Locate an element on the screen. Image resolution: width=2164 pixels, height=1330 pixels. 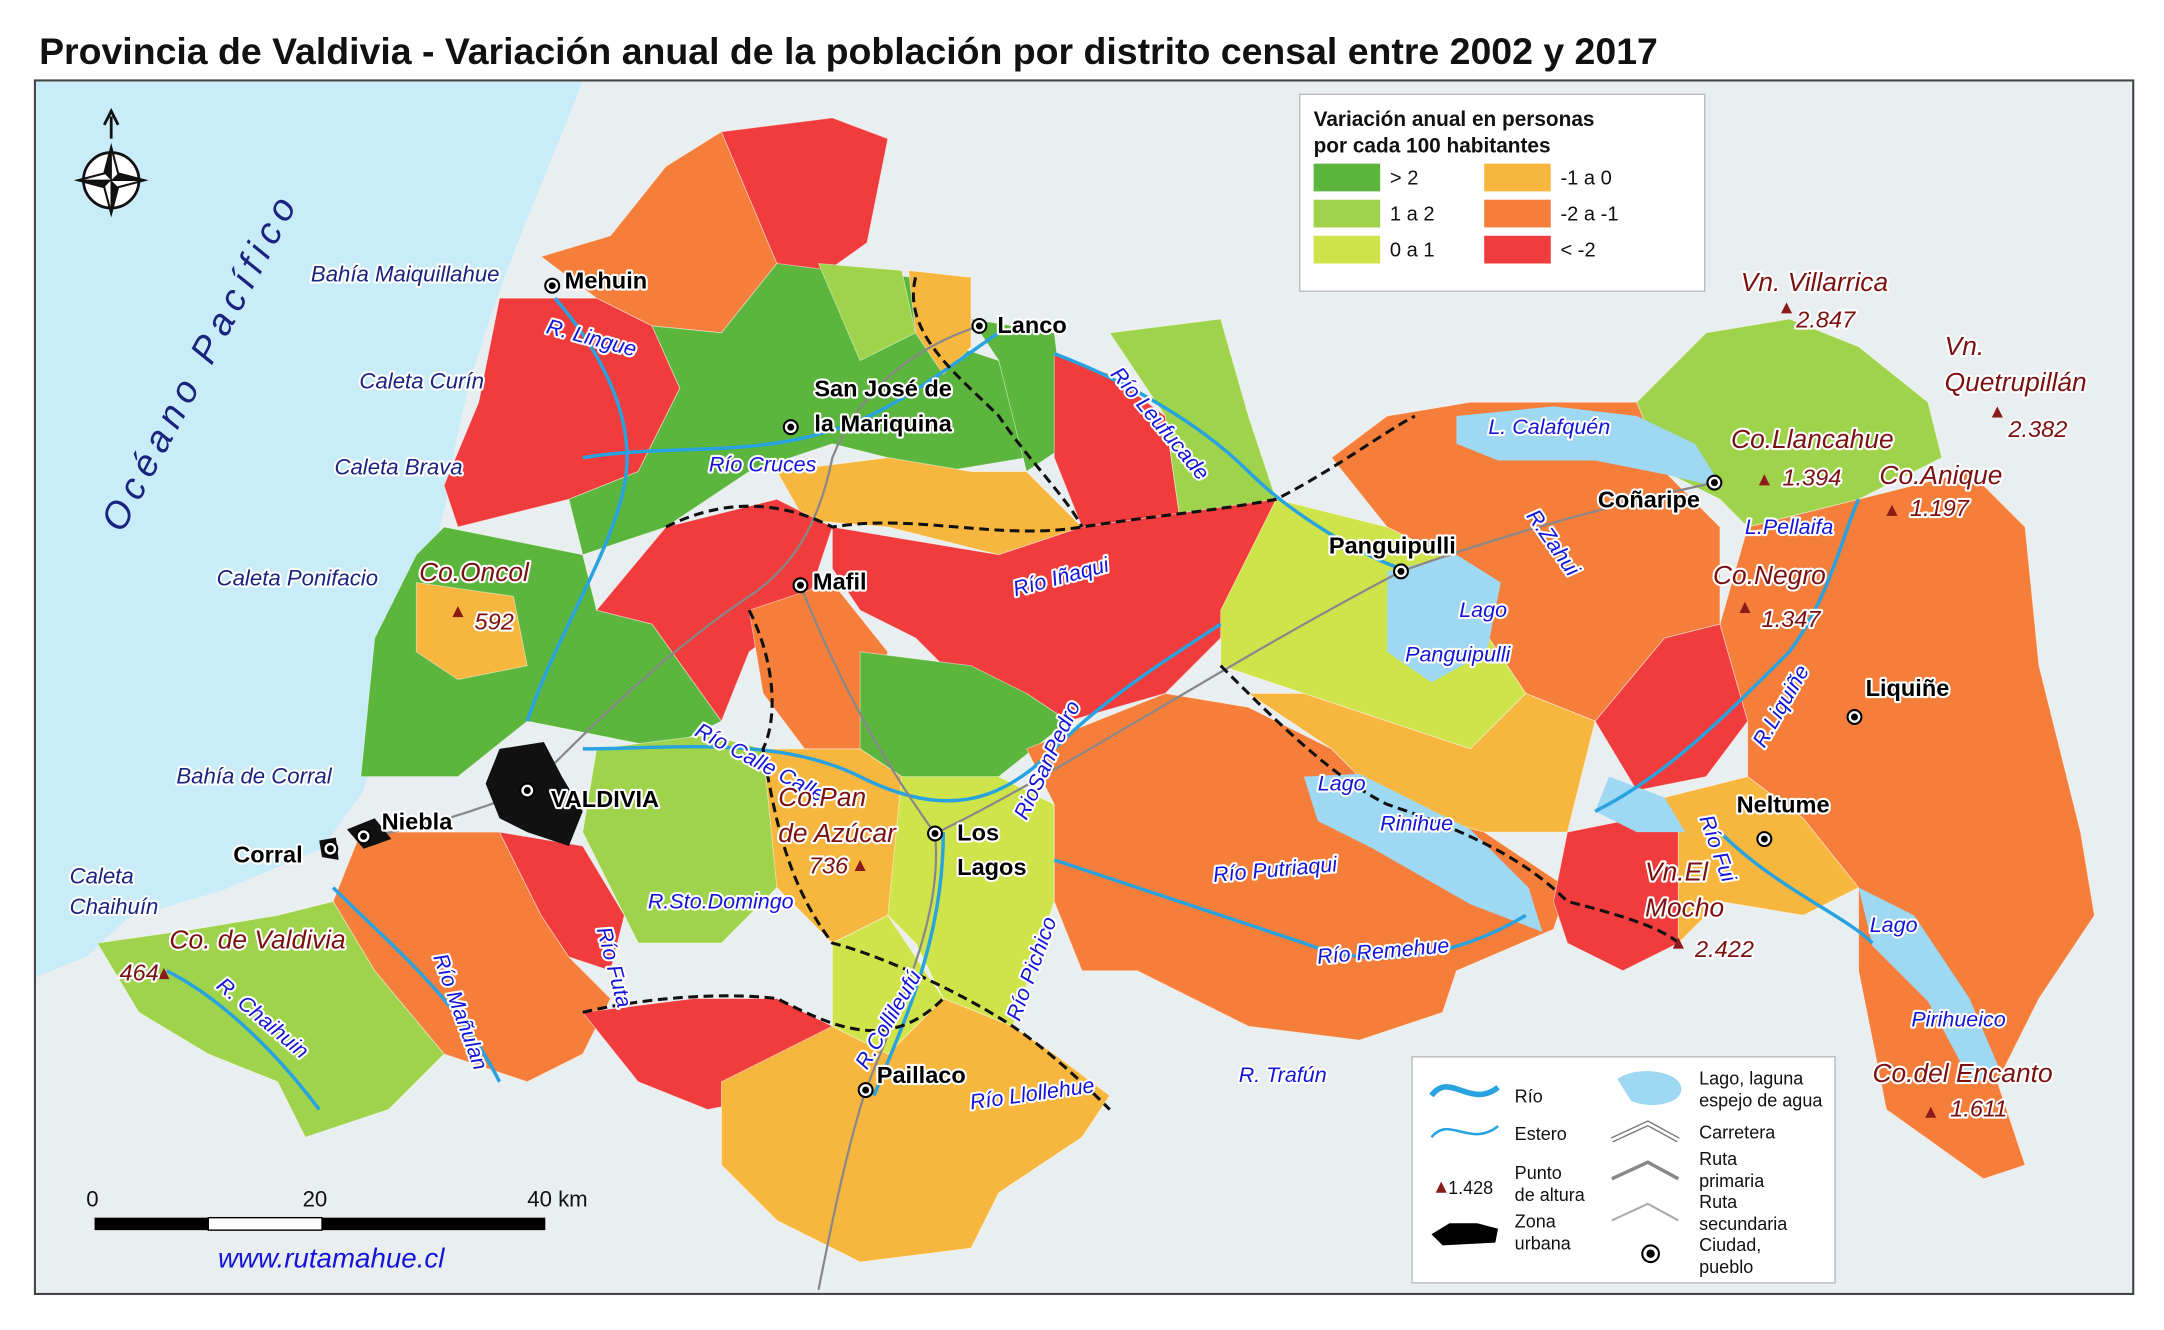
key-peak is located at coordinates (1441, 1187).